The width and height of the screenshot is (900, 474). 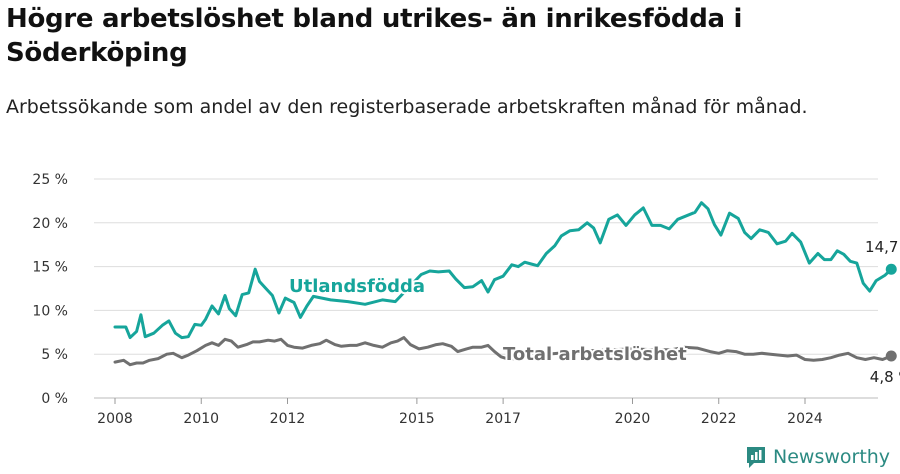 I want to click on x-tick-label: 2024, so click(x=805, y=419).